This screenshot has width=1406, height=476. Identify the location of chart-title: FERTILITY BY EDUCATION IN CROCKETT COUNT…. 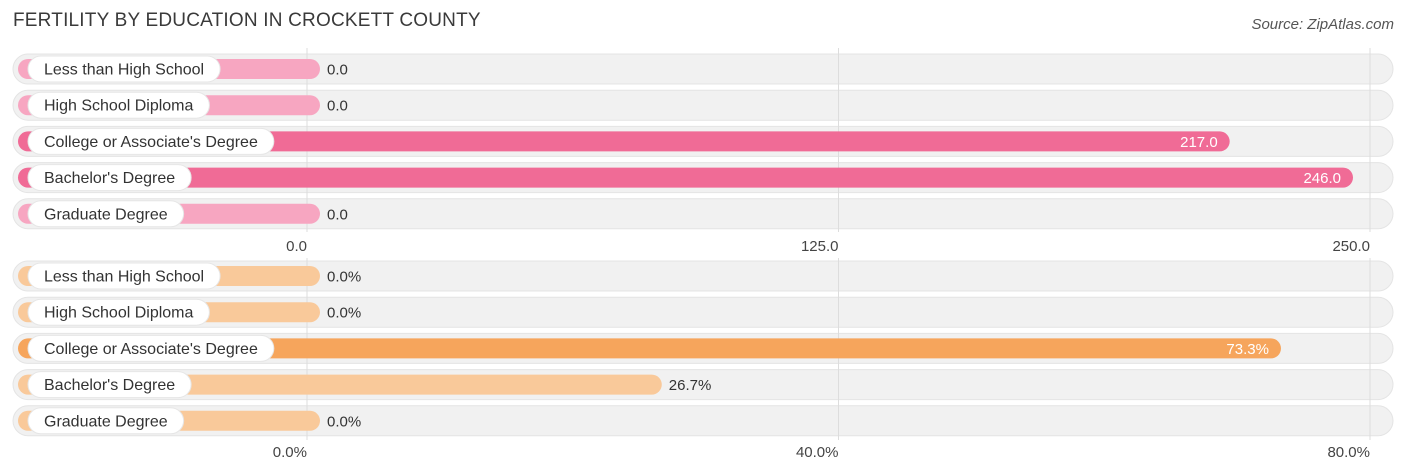
(247, 20).